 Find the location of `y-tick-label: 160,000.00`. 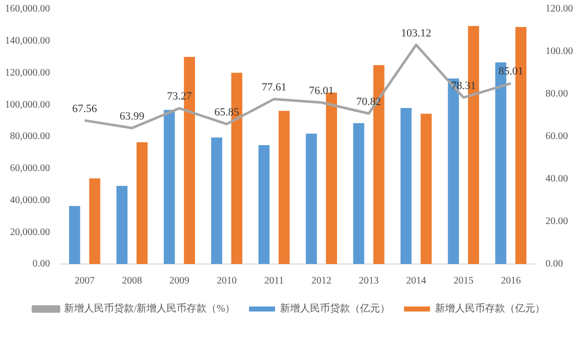

y-tick-label: 160,000.00 is located at coordinates (27, 9).